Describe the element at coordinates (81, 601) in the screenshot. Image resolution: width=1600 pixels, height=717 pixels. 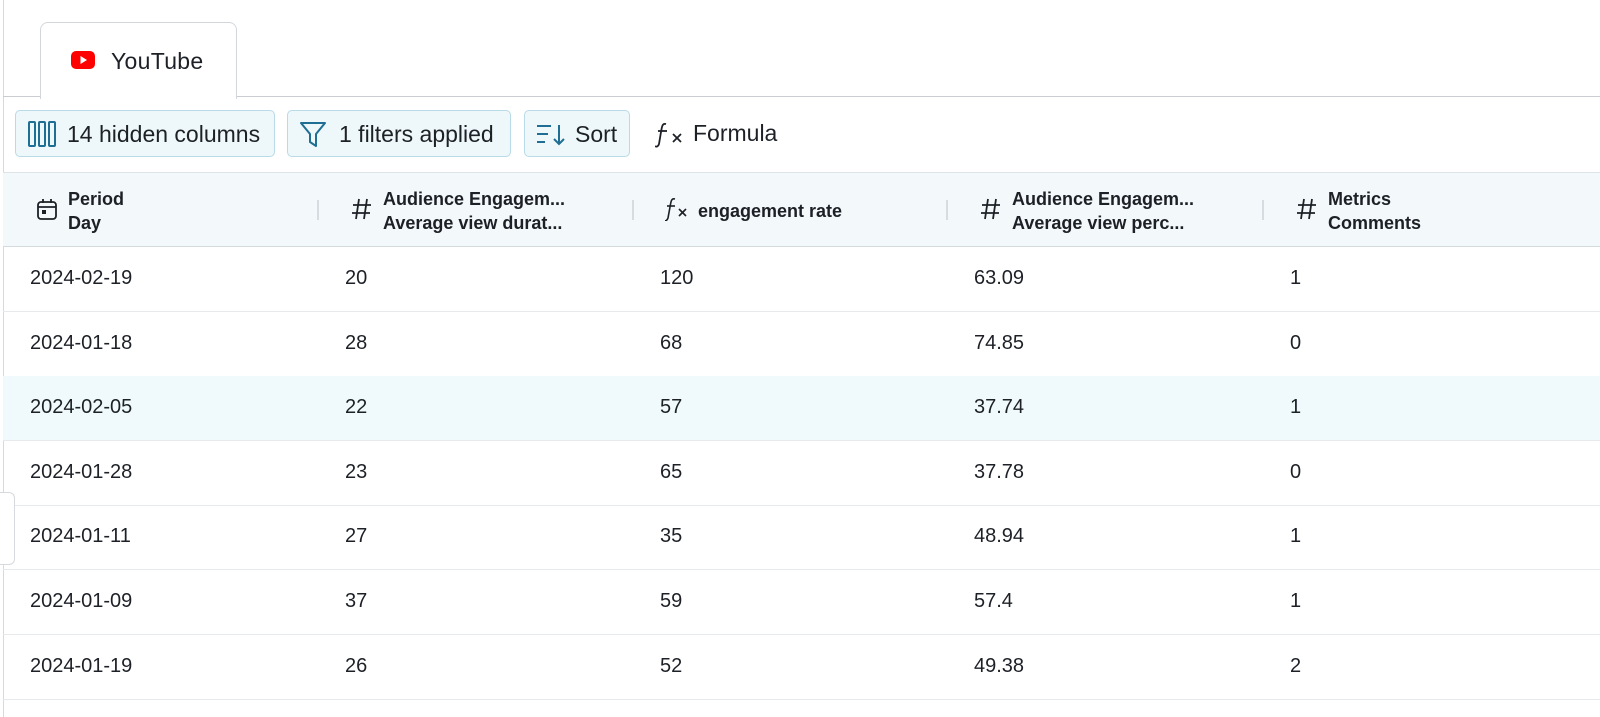
I see `table-cell: 2024-01-09` at that location.